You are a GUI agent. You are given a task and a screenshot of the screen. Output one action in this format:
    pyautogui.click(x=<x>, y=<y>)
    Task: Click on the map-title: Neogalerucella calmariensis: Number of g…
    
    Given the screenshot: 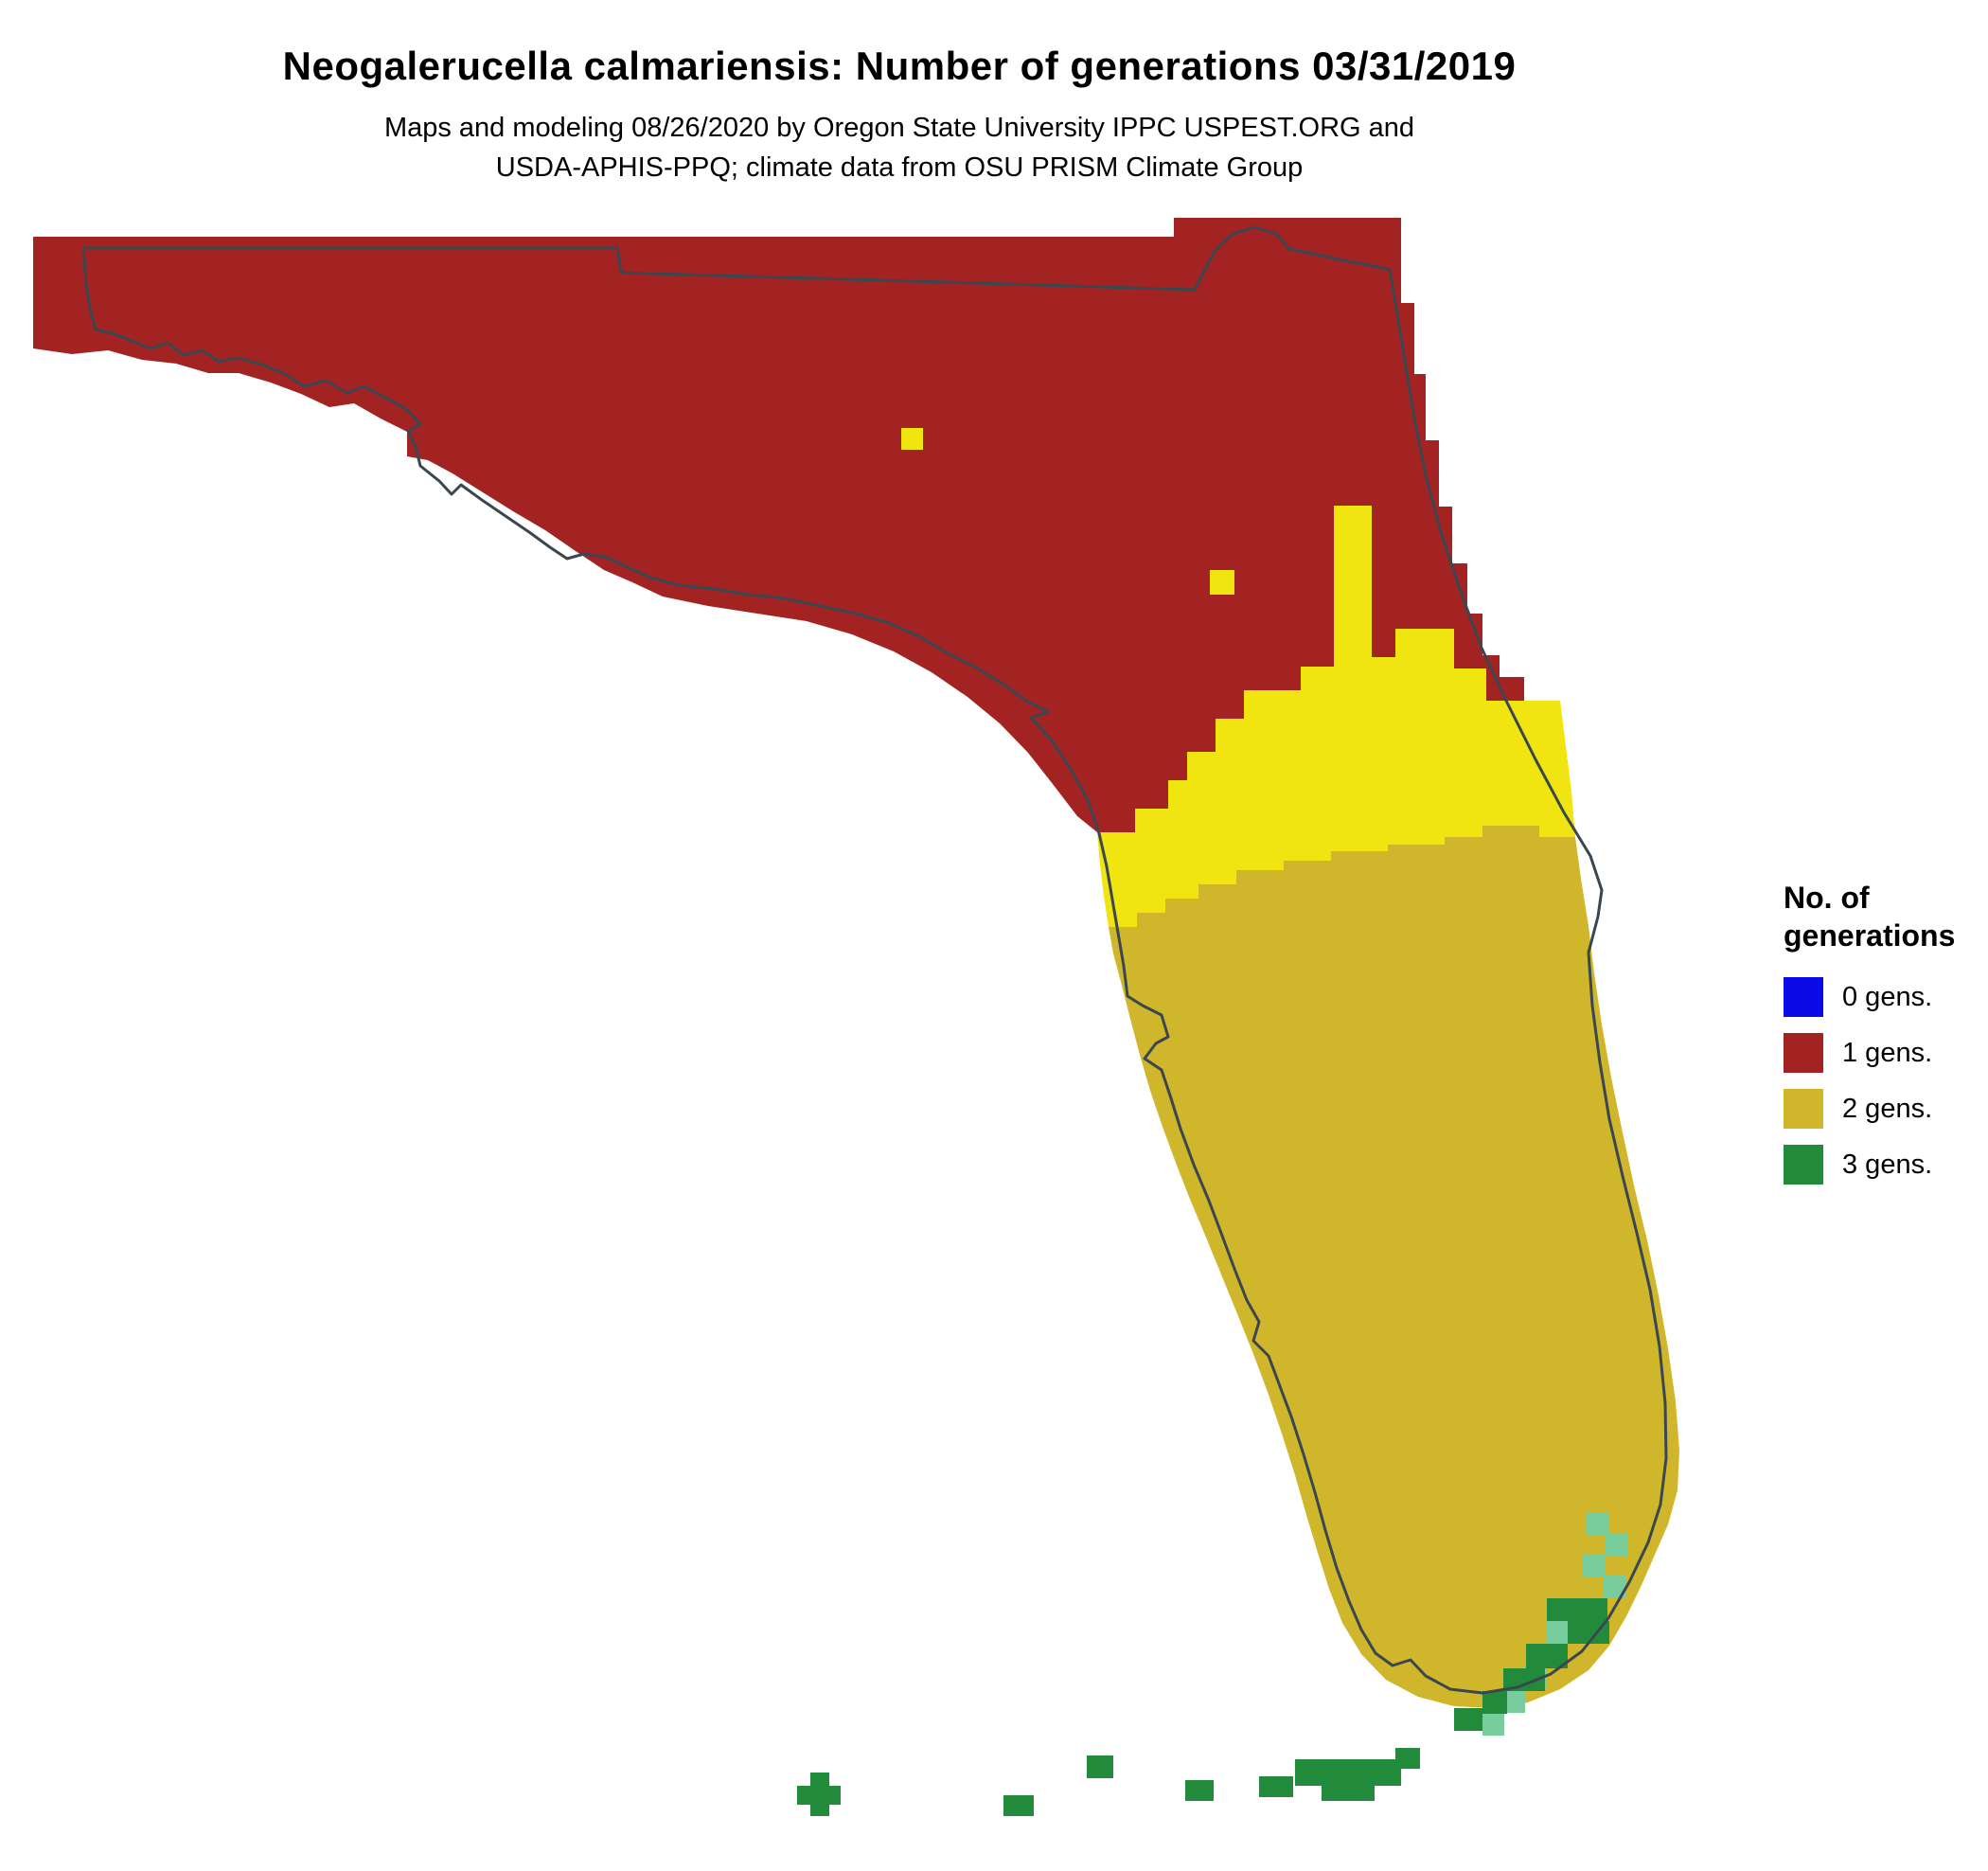 What is the action you would take?
    pyautogui.click(x=899, y=66)
    